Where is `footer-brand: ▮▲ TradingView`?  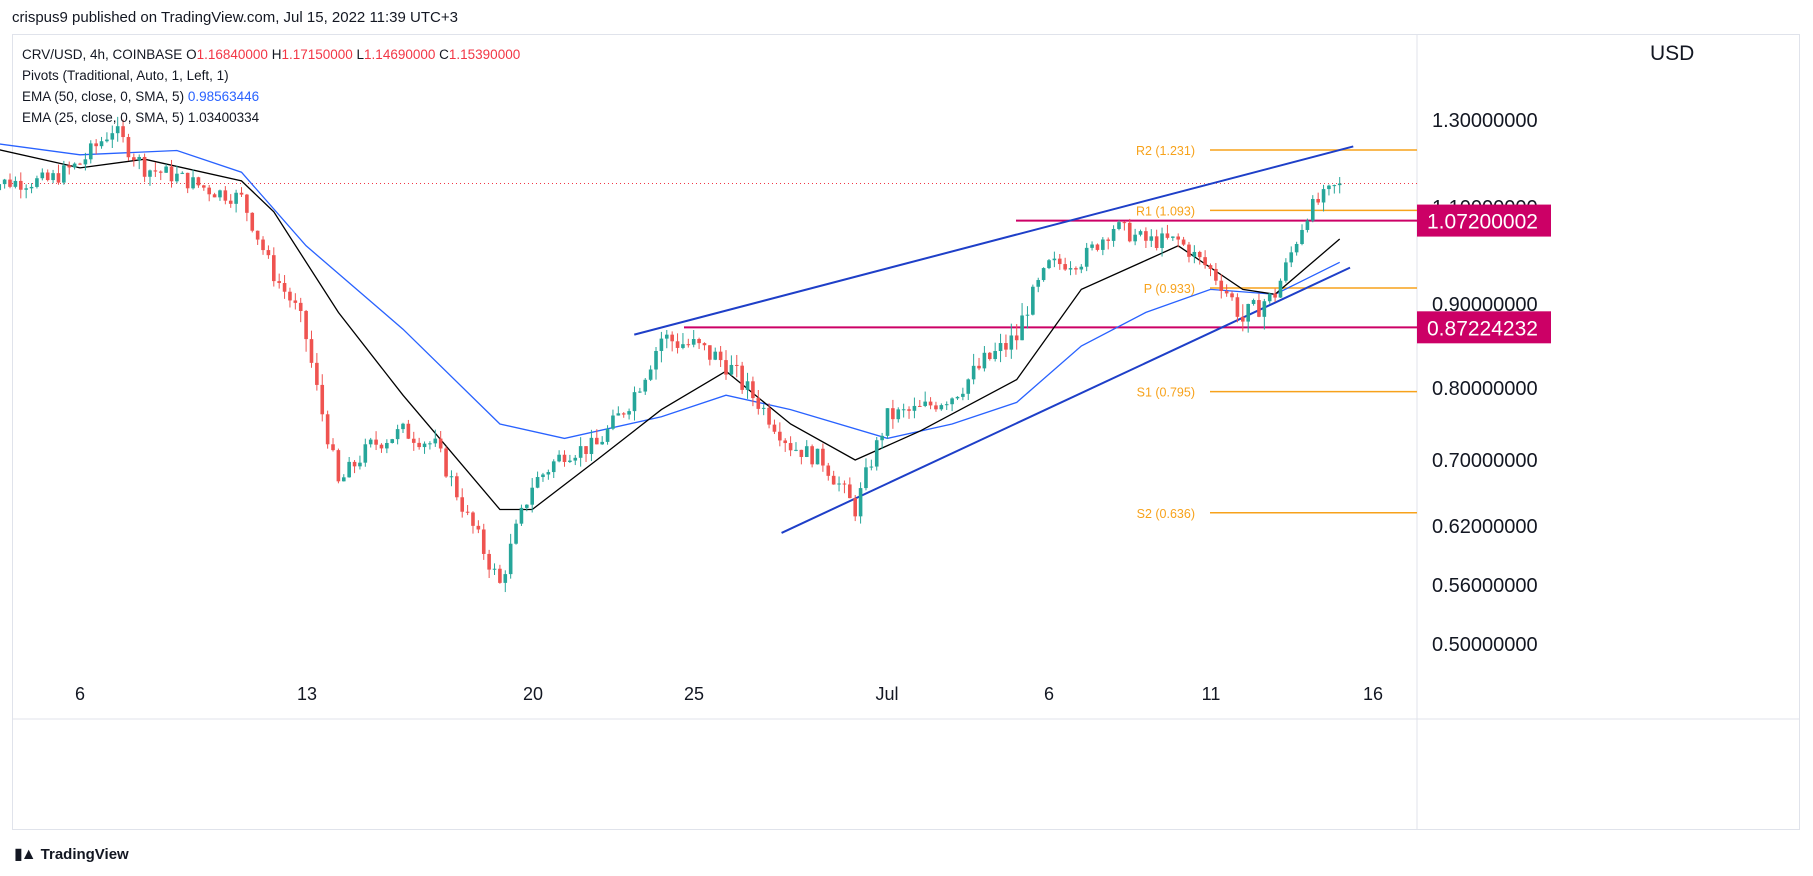 footer-brand: ▮▲ TradingView is located at coordinates (71, 854).